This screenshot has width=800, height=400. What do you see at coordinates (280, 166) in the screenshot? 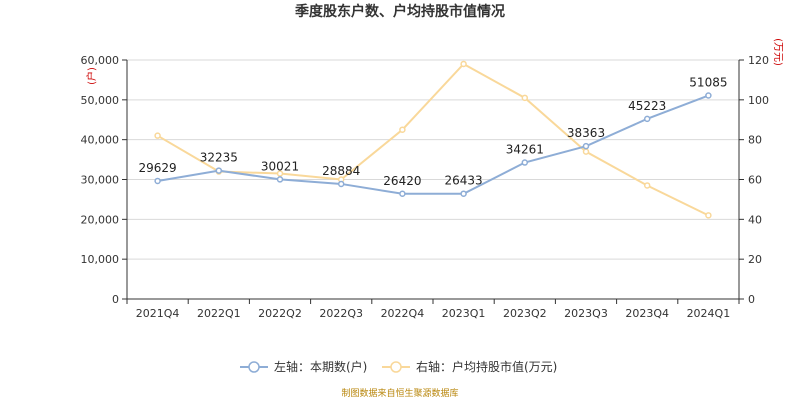
I see `data-label: 30021` at bounding box center [280, 166].